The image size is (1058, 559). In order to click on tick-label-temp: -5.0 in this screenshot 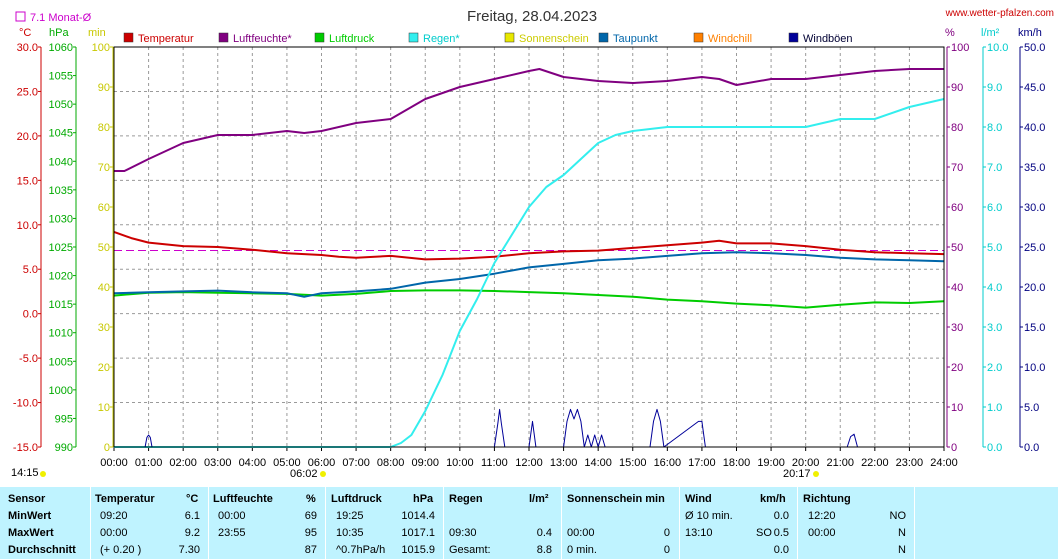, I will do `click(28, 359)`.